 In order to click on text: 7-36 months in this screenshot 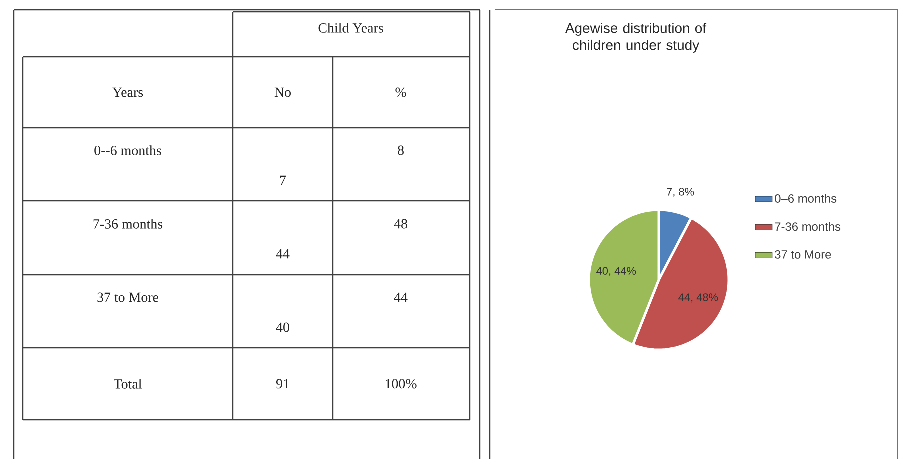, I will do `click(128, 224)`.